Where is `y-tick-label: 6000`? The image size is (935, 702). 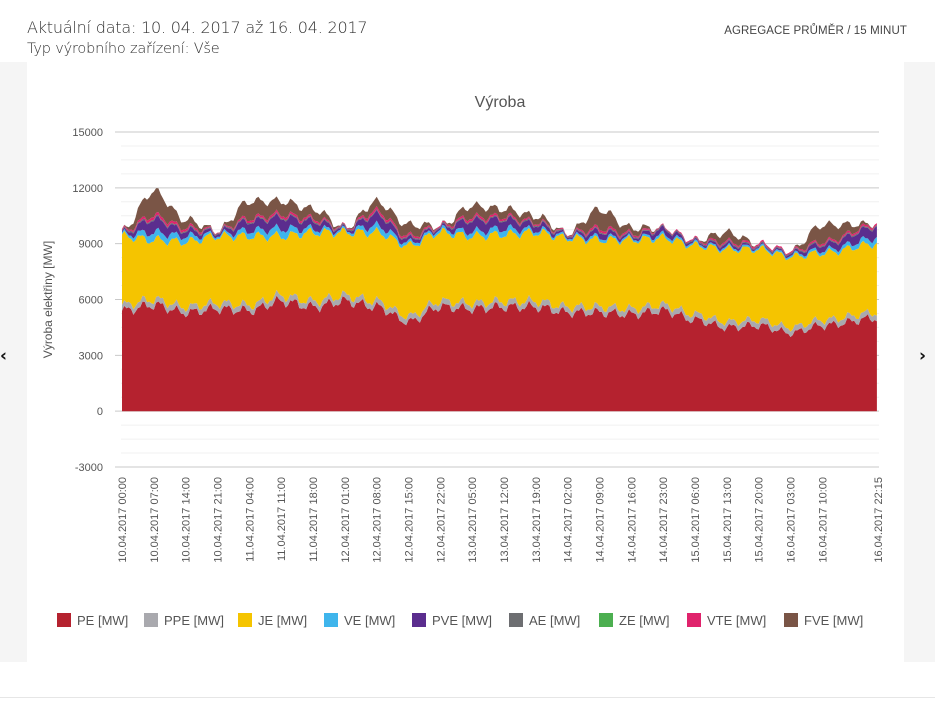
y-tick-label: 6000 is located at coordinates (91, 301).